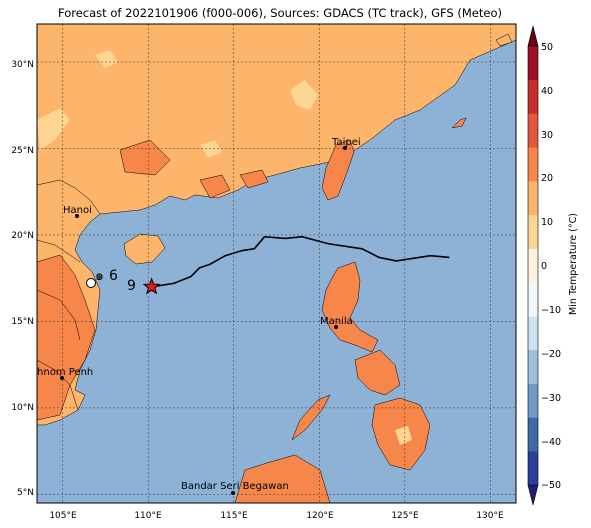 The width and height of the screenshot is (591, 528). I want to click on city-label-hanoi: Hanoi, so click(77, 210).